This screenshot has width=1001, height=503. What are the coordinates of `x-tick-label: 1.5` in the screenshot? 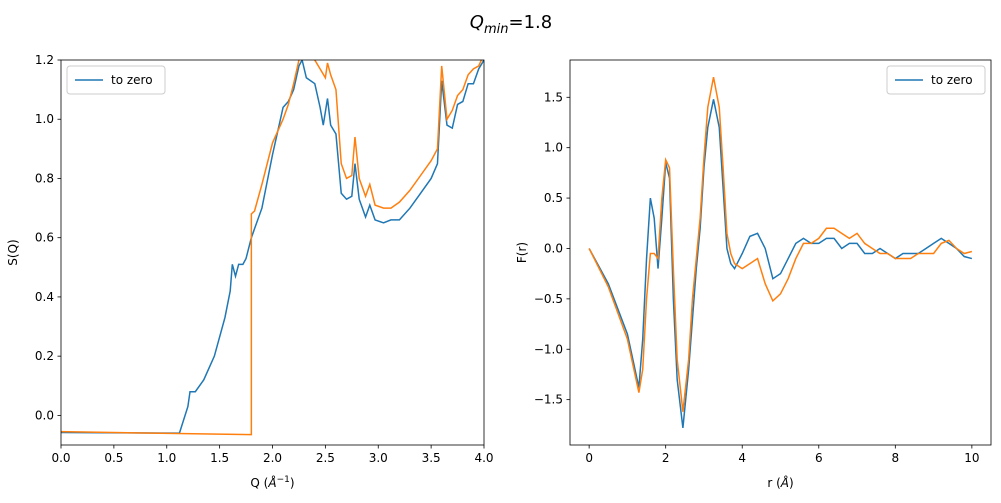 It's located at (219, 458).